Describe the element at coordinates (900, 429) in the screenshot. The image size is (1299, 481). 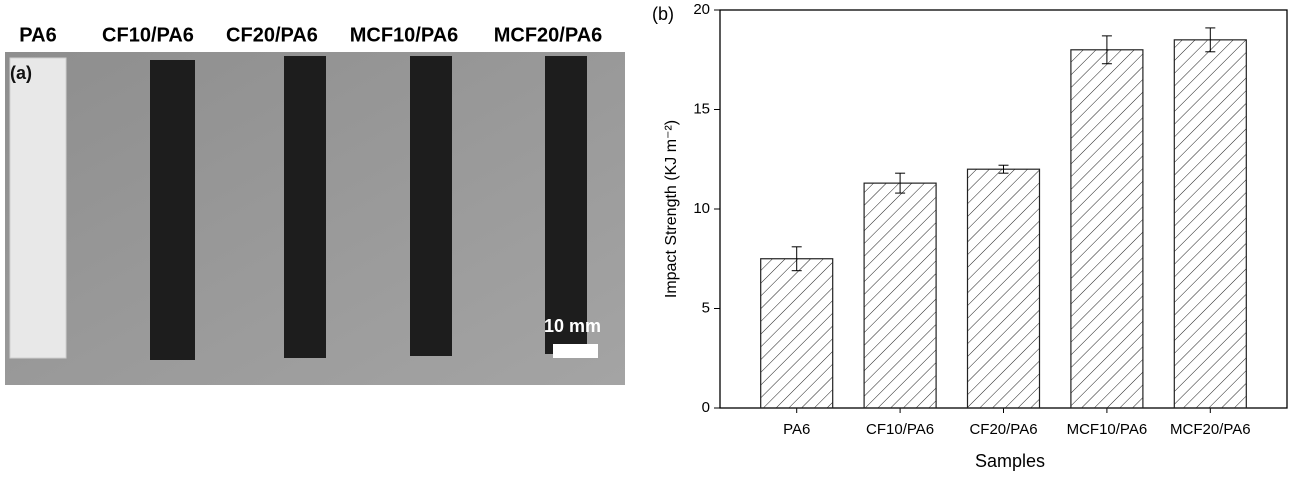
I see `x-tick-label: CF10/PA6` at that location.